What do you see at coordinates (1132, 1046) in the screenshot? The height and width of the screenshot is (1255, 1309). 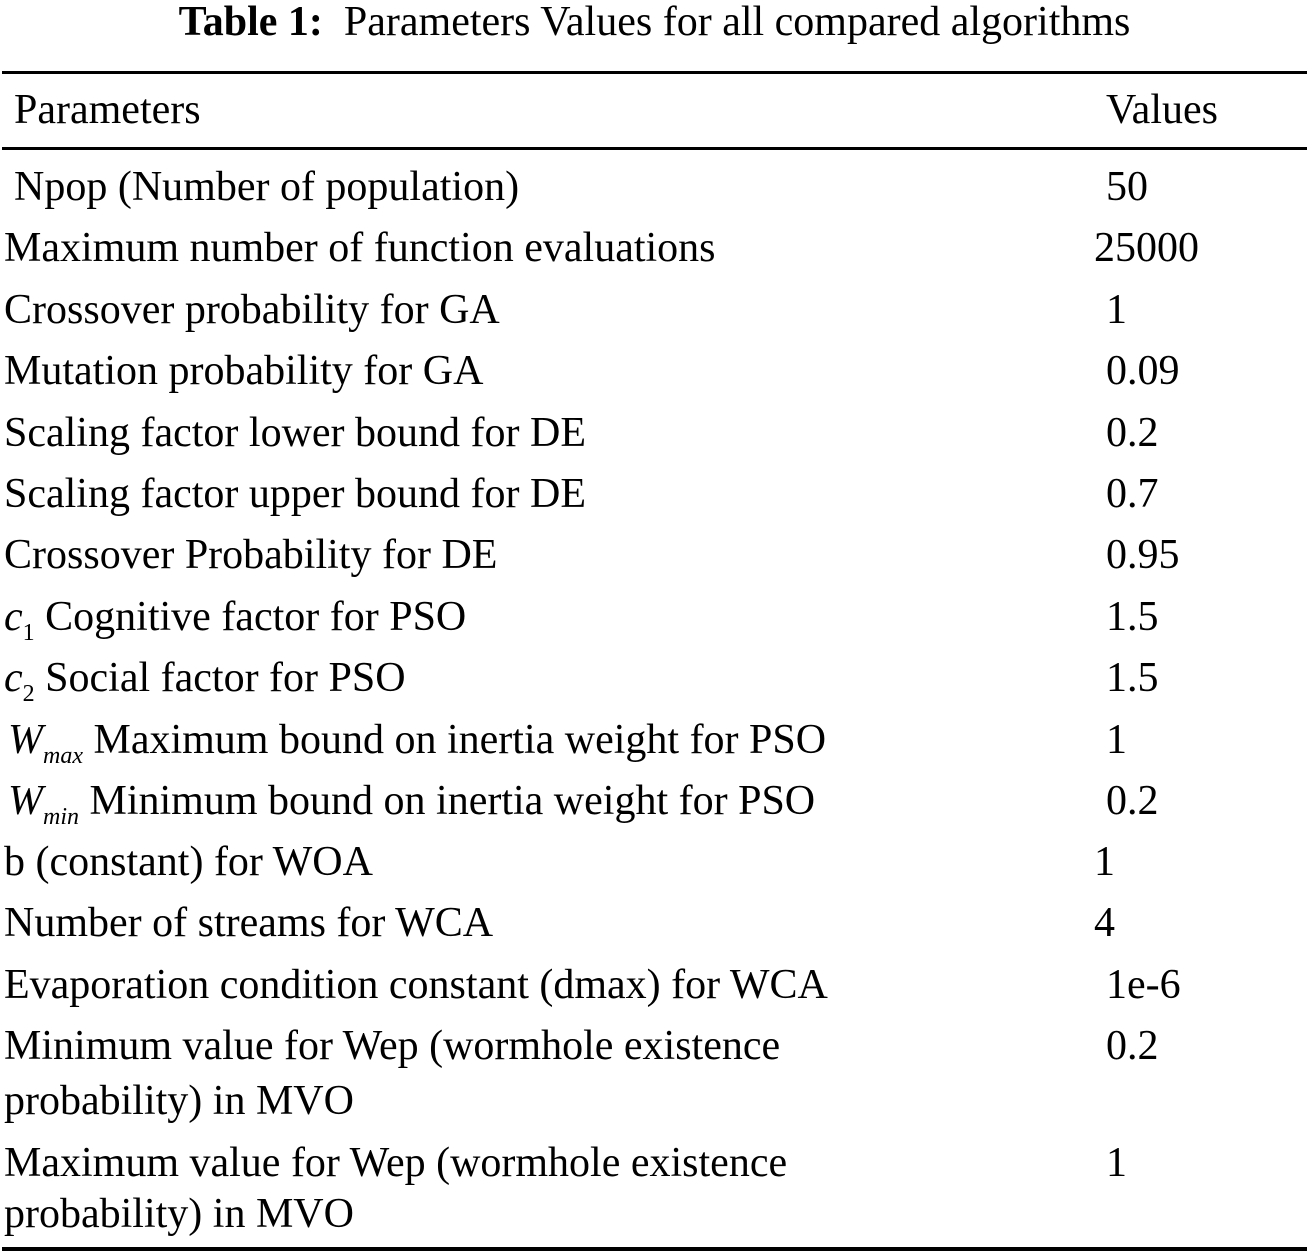 I see `value-mvo-wep-min: 0.2` at bounding box center [1132, 1046].